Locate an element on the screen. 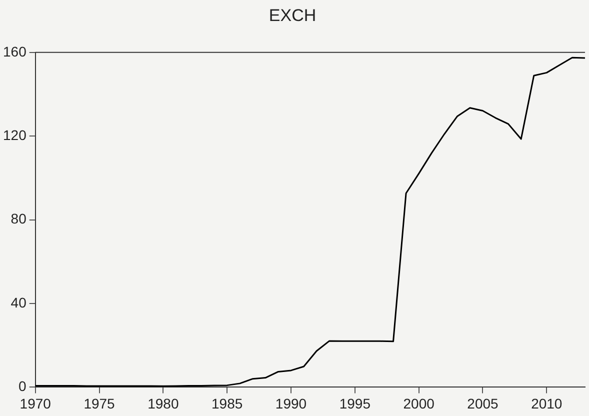  x-tick-label: 1970 is located at coordinates (36, 403).